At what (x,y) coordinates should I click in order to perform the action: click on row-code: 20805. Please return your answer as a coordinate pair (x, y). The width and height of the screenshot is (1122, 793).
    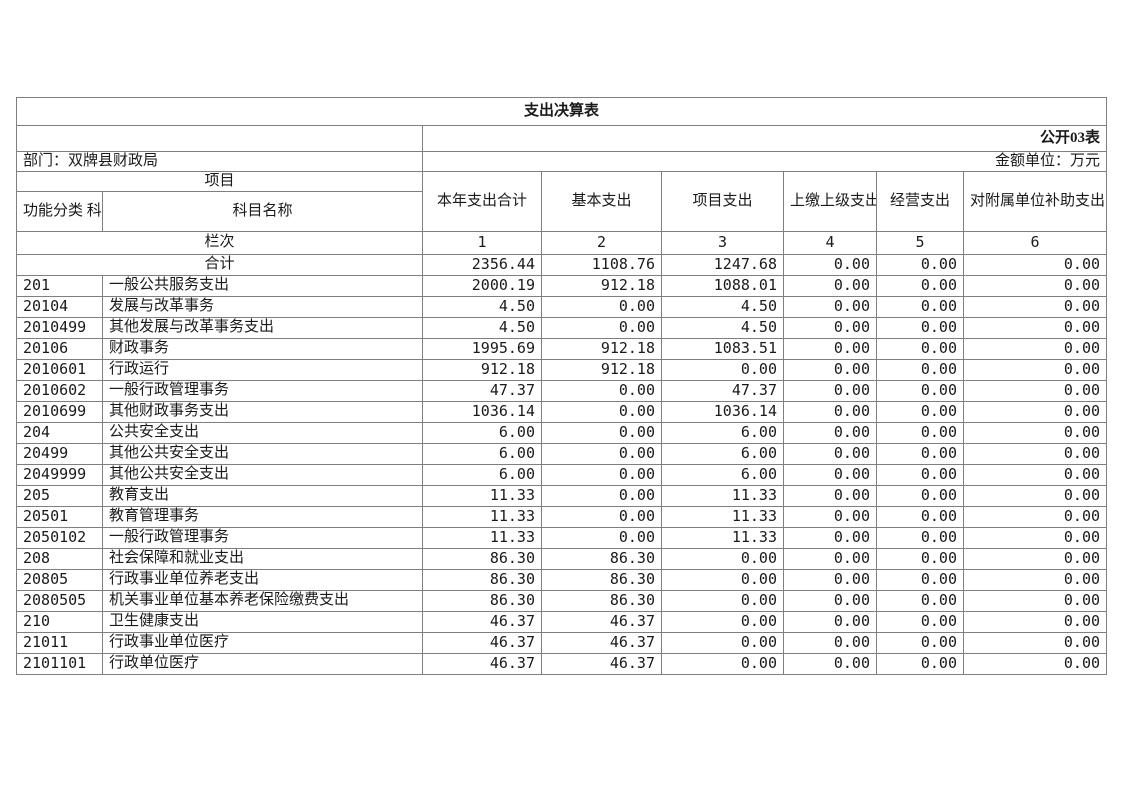
    Looking at the image, I should click on (59, 579).